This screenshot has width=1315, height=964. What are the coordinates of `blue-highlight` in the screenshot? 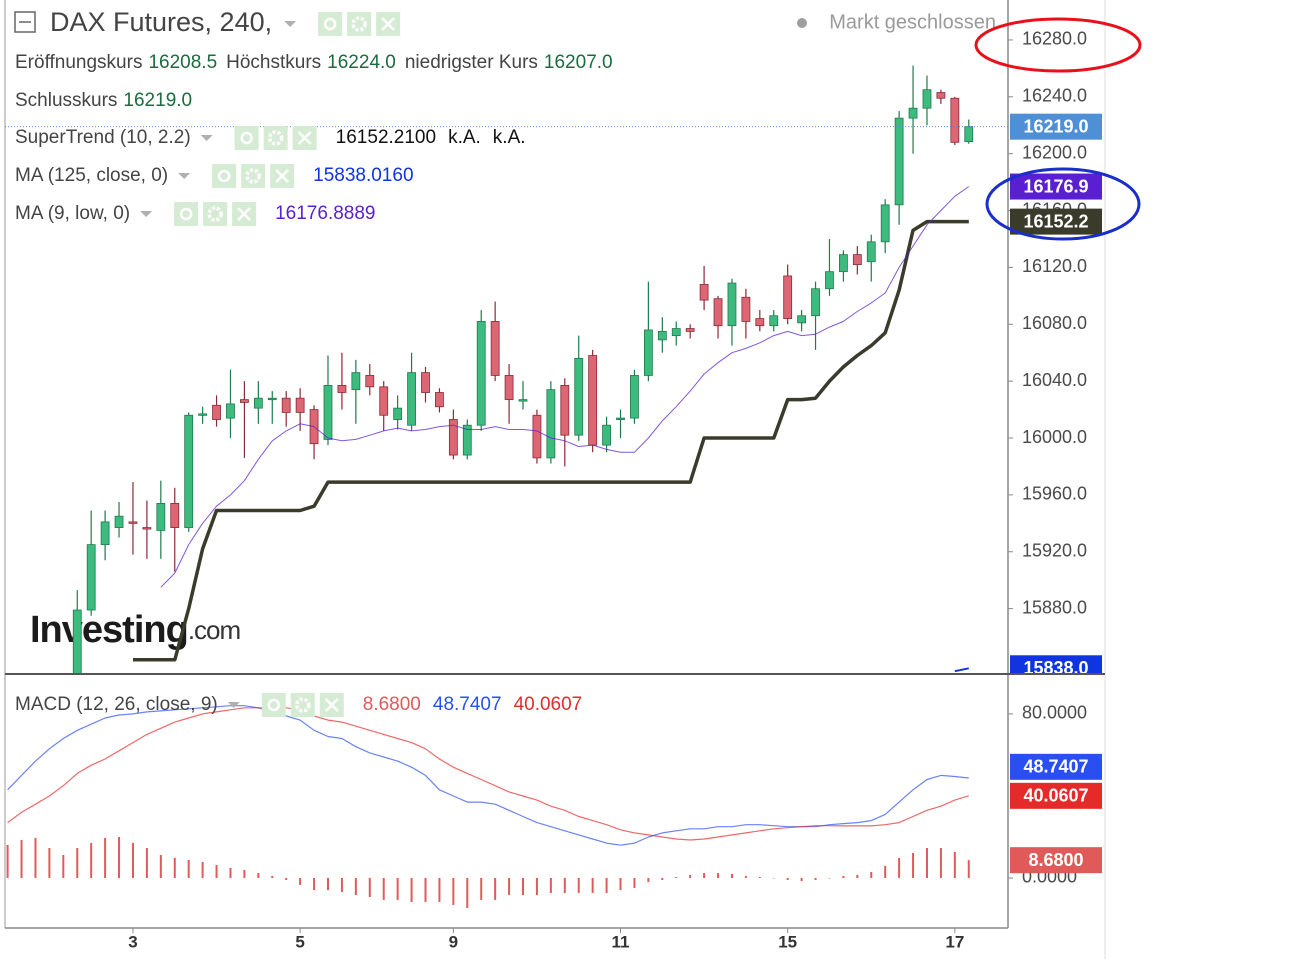 It's located at (1063, 204).